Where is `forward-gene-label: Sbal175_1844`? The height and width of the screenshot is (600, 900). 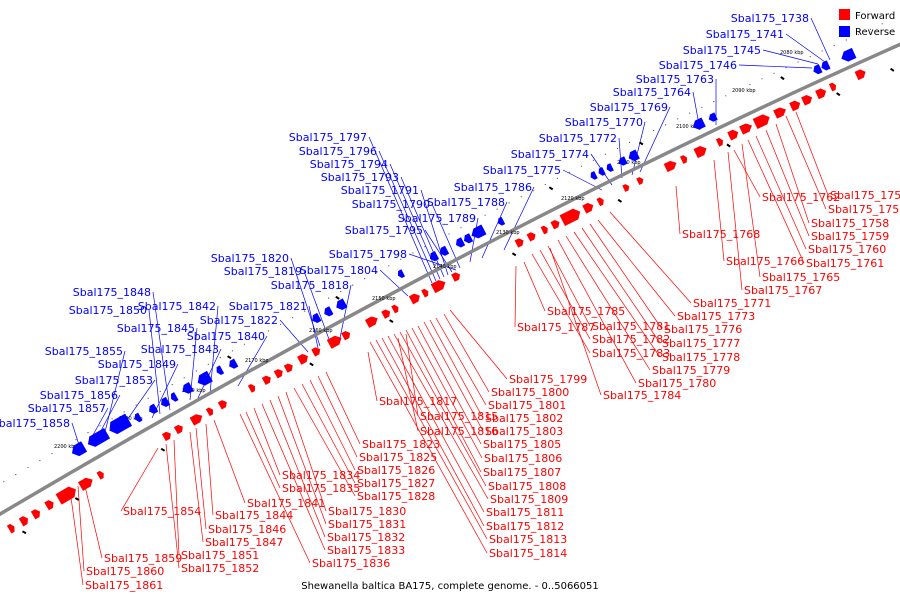 forward-gene-label: Sbal175_1844 is located at coordinates (254, 515).